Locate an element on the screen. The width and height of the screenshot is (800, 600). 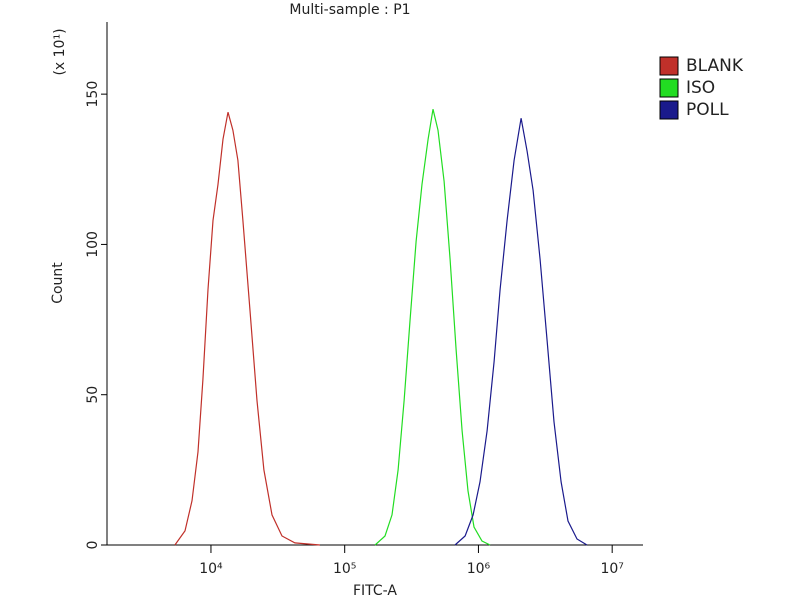
x-axis-label: FITC-A is located at coordinates (375, 591).